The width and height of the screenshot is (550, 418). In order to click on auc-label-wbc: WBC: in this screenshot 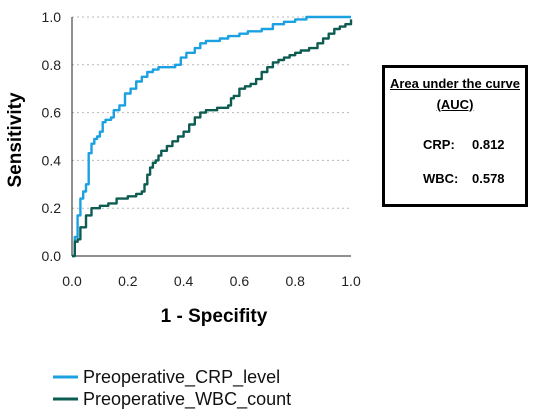, I will do `click(441, 178)`.